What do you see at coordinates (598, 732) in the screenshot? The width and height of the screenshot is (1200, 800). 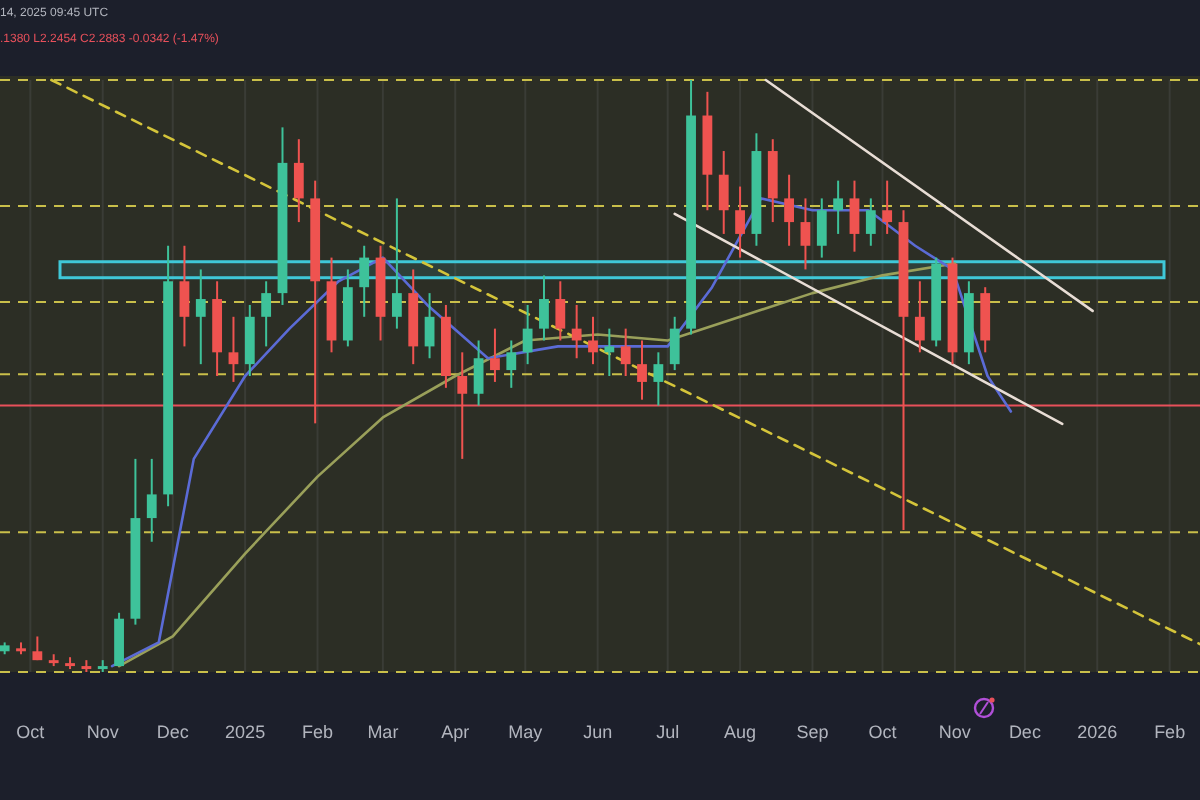 I see `x-tick-label: Jun` at bounding box center [598, 732].